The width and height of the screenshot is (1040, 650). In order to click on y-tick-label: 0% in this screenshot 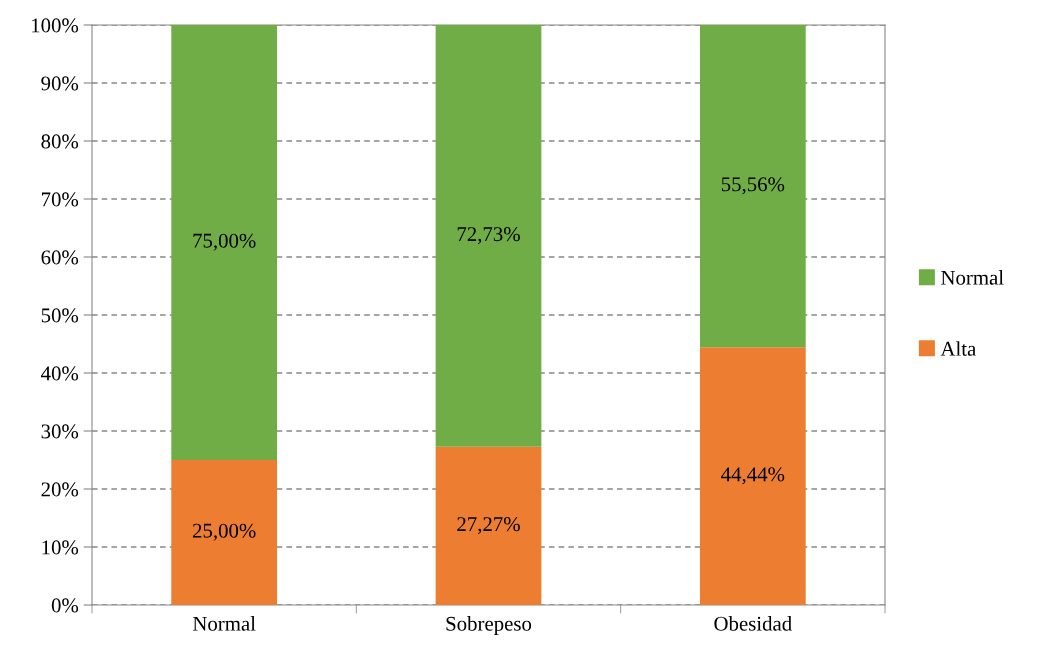, I will do `click(65, 605)`.